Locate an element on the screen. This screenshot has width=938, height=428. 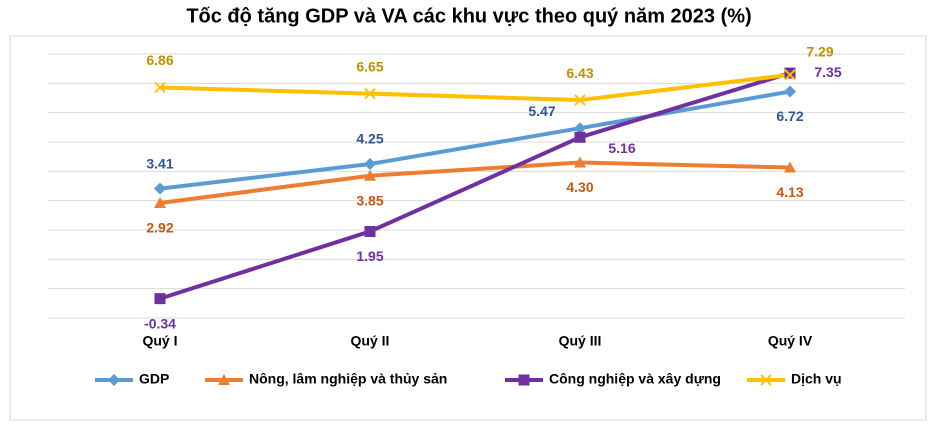
data-label: 4.13 is located at coordinates (789, 192).